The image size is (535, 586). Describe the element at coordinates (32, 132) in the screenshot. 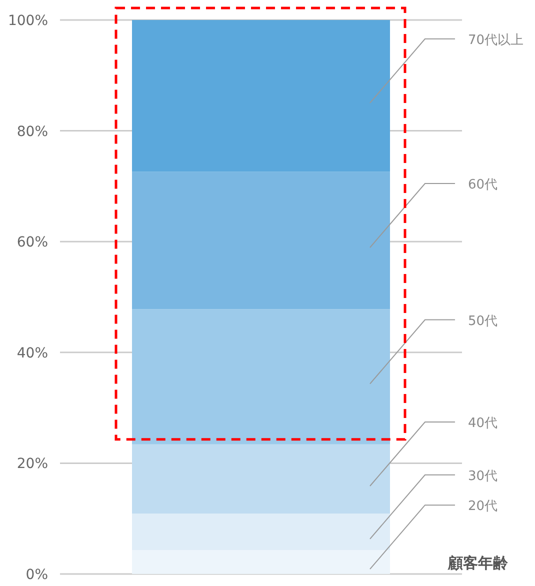

I see `y-tick-label: 80%` at that location.